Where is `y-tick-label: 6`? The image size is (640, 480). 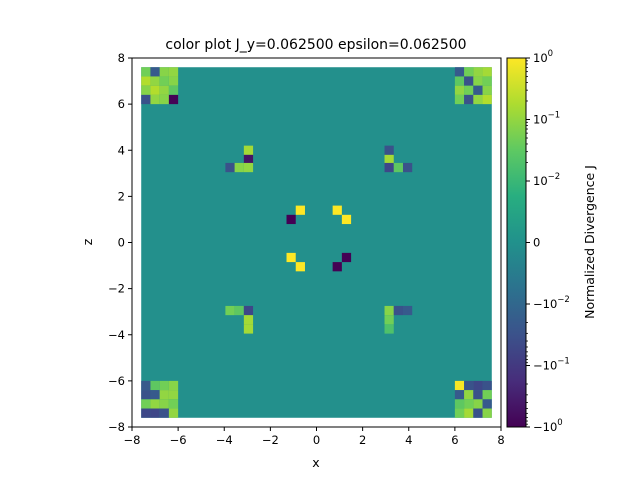 y-tick-label: 6 is located at coordinates (121, 104).